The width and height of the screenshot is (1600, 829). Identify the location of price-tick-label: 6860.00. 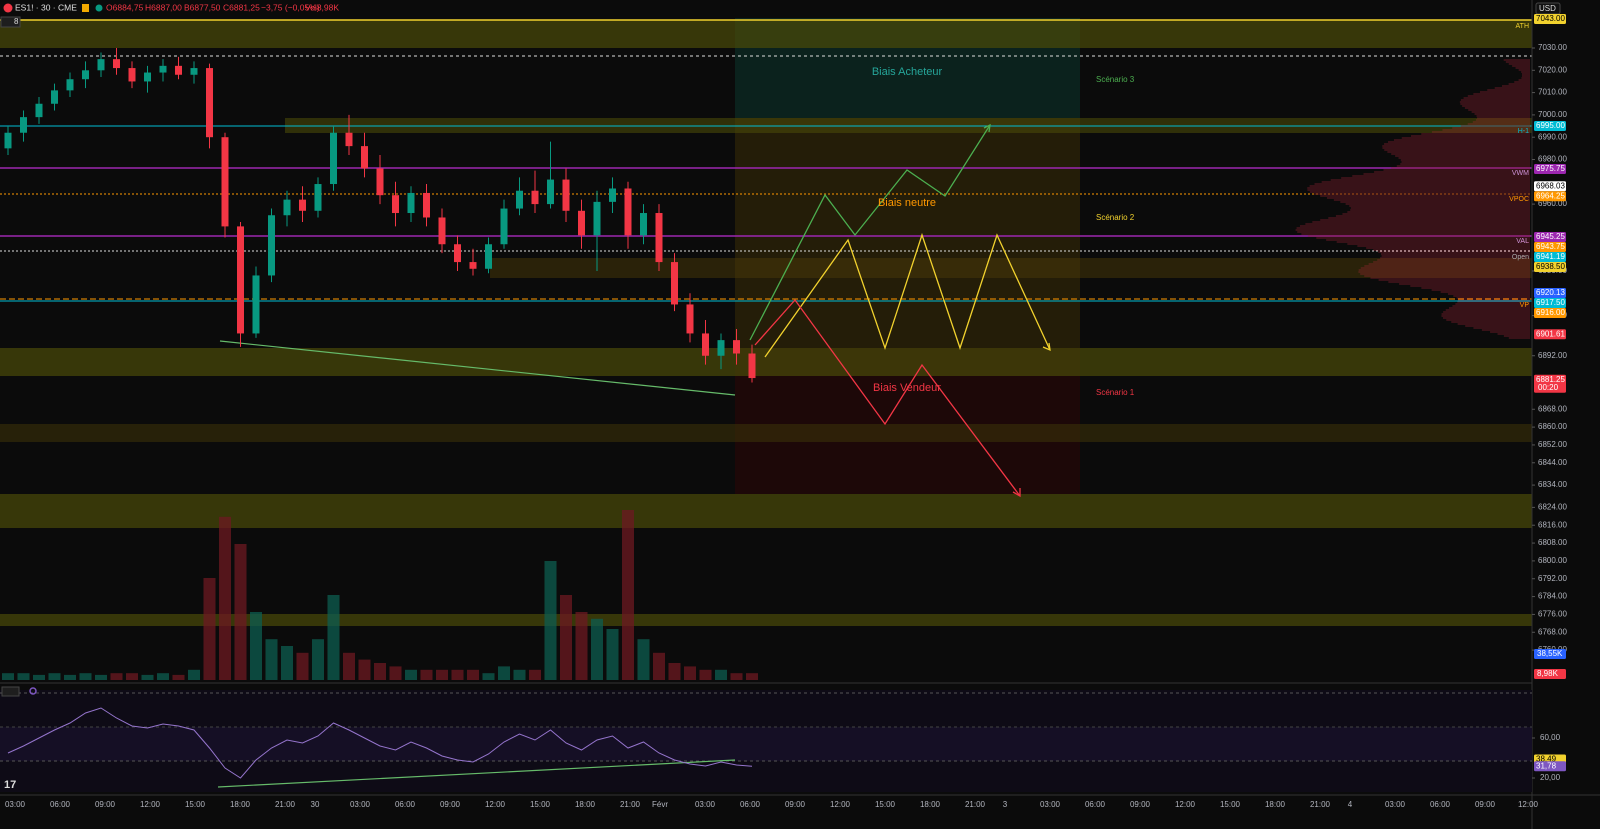
(1552, 426).